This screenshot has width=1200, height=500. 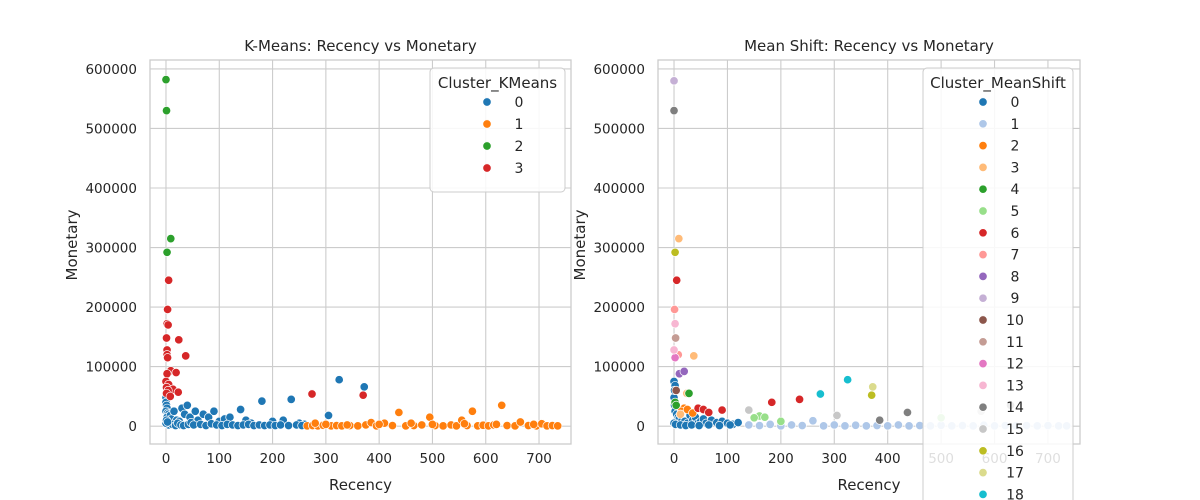 I want to click on legend-label: 12, so click(x=1015, y=365).